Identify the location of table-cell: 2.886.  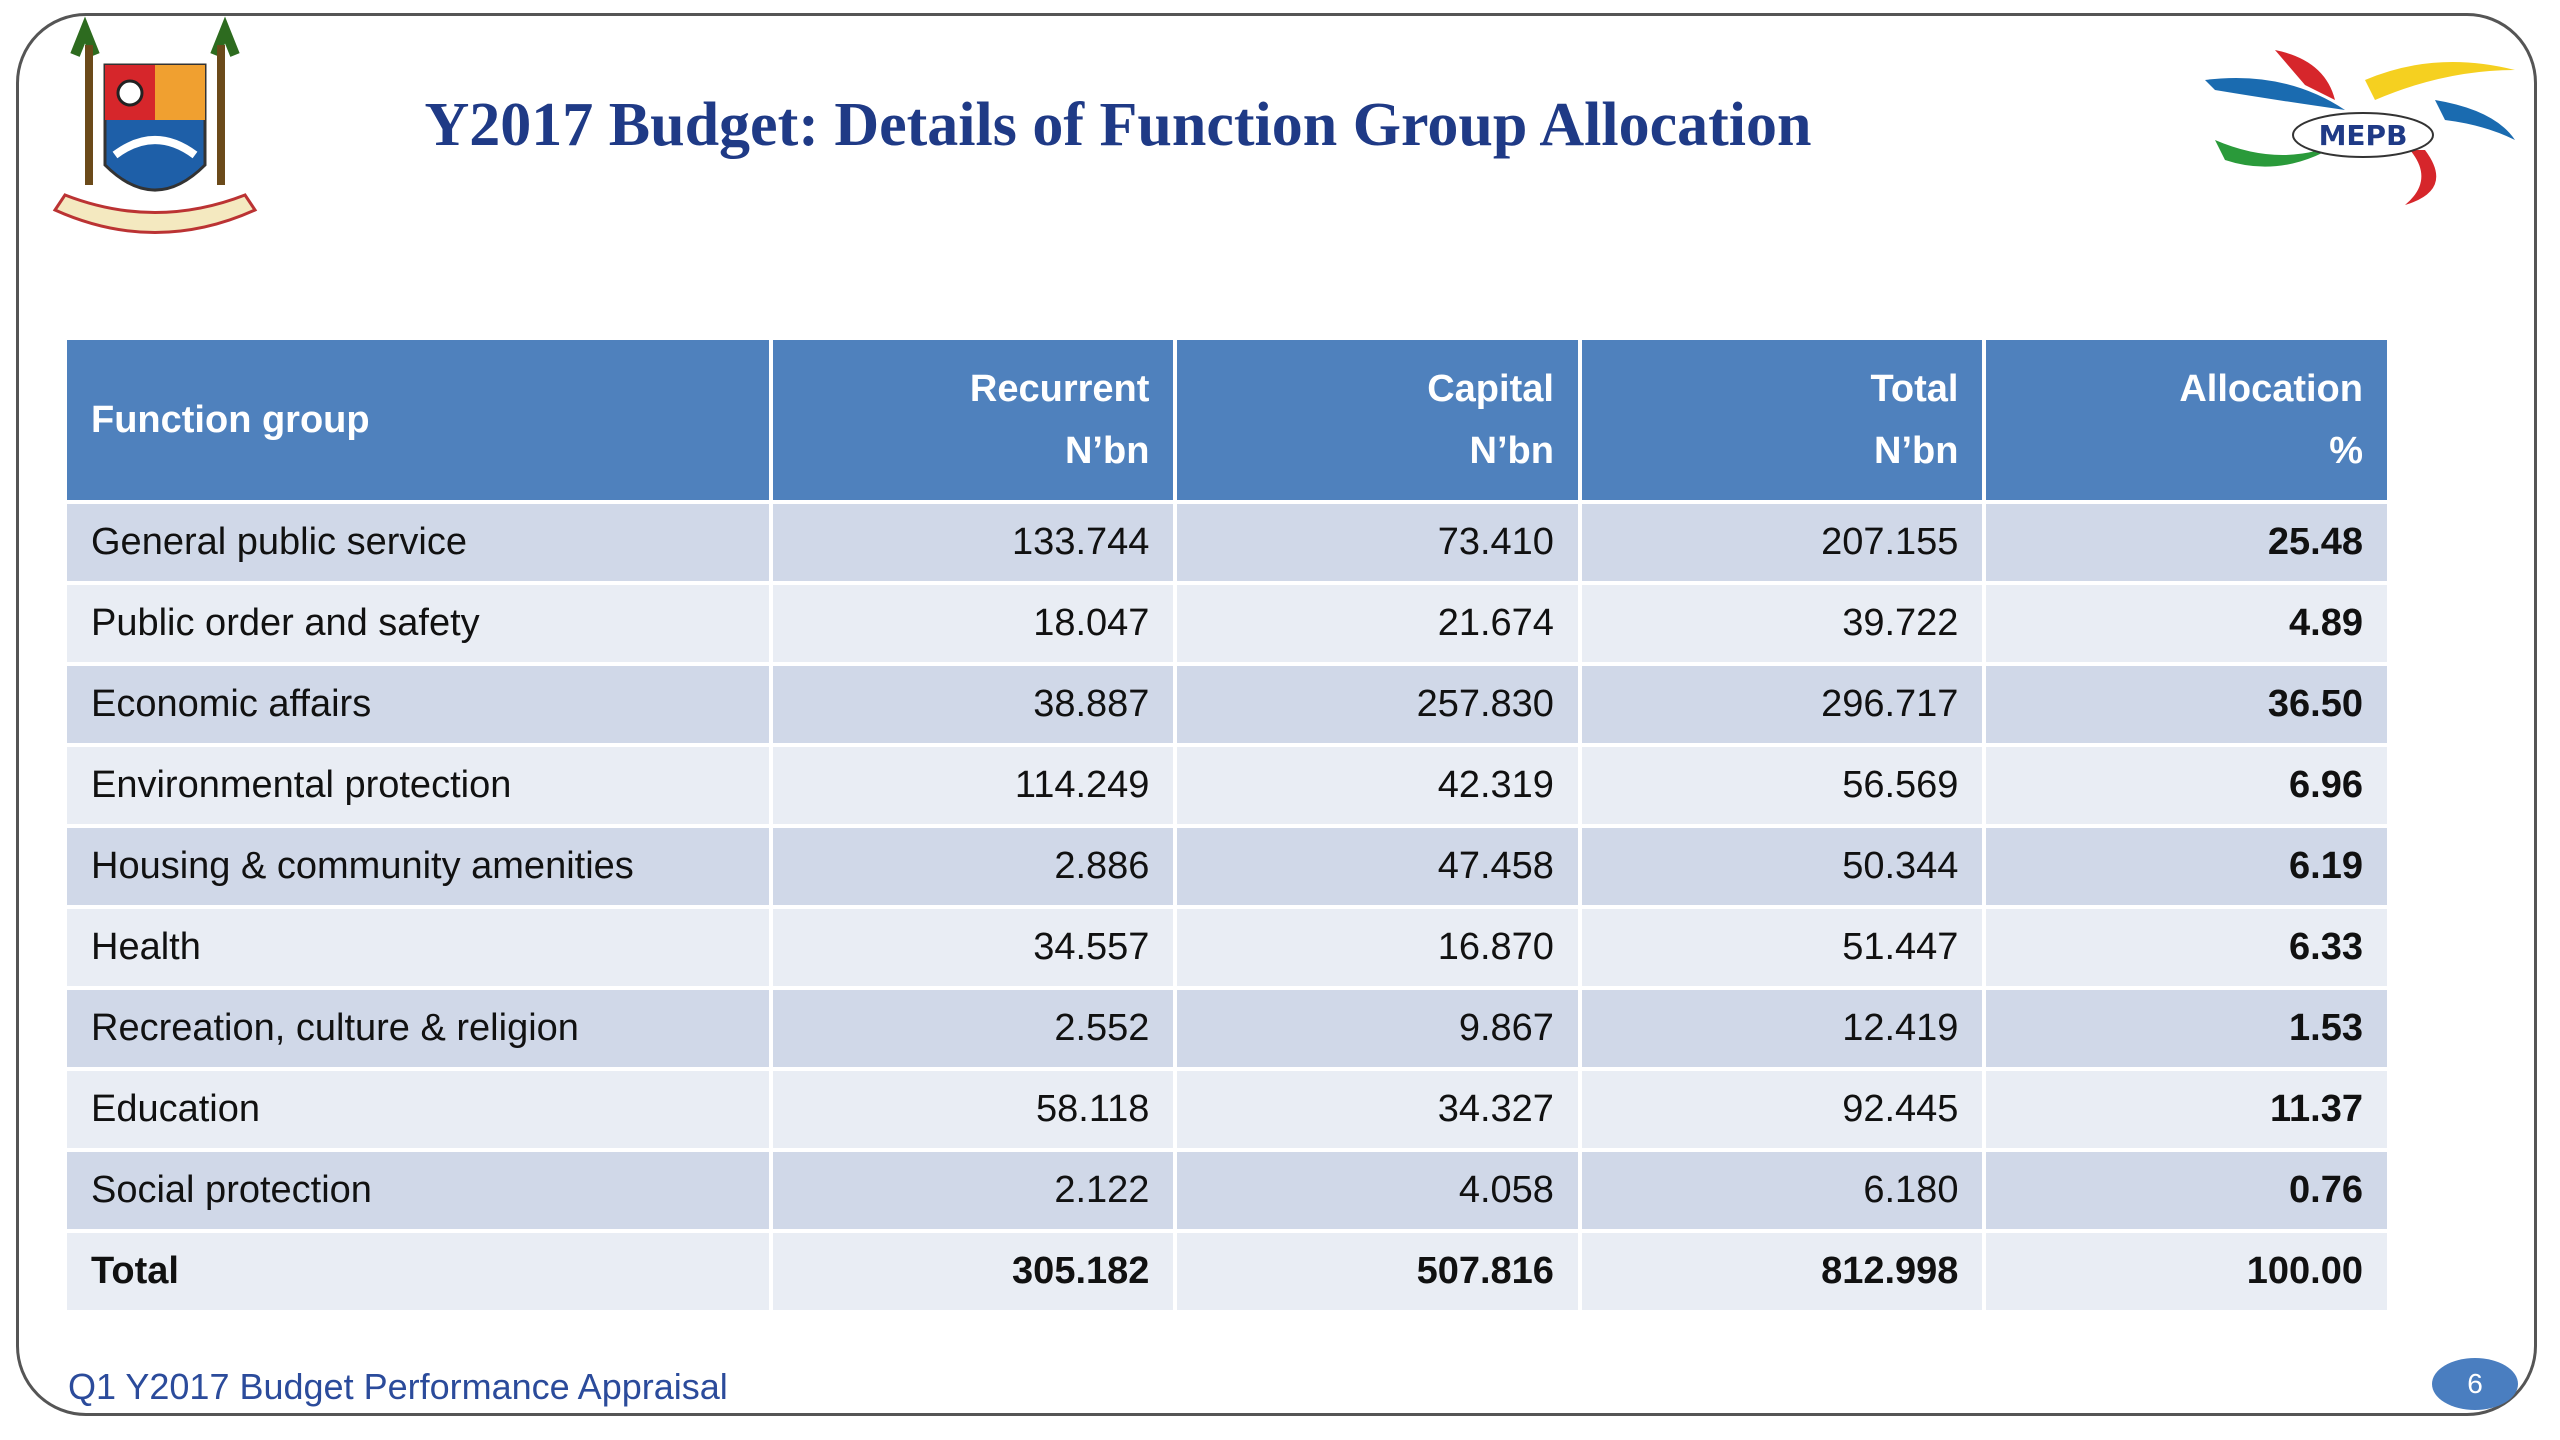
(973, 866).